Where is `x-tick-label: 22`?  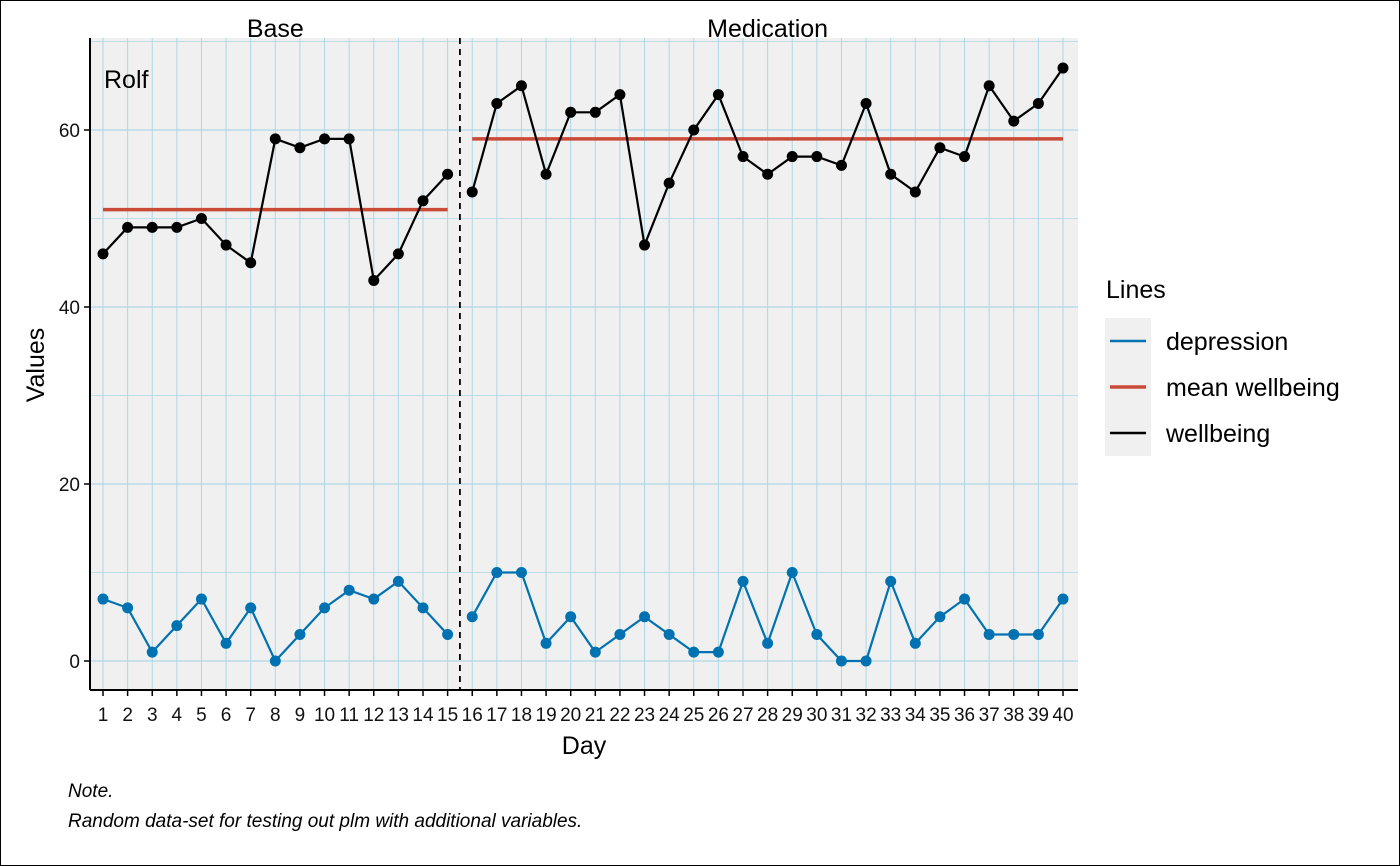
x-tick-label: 22 is located at coordinates (619, 715).